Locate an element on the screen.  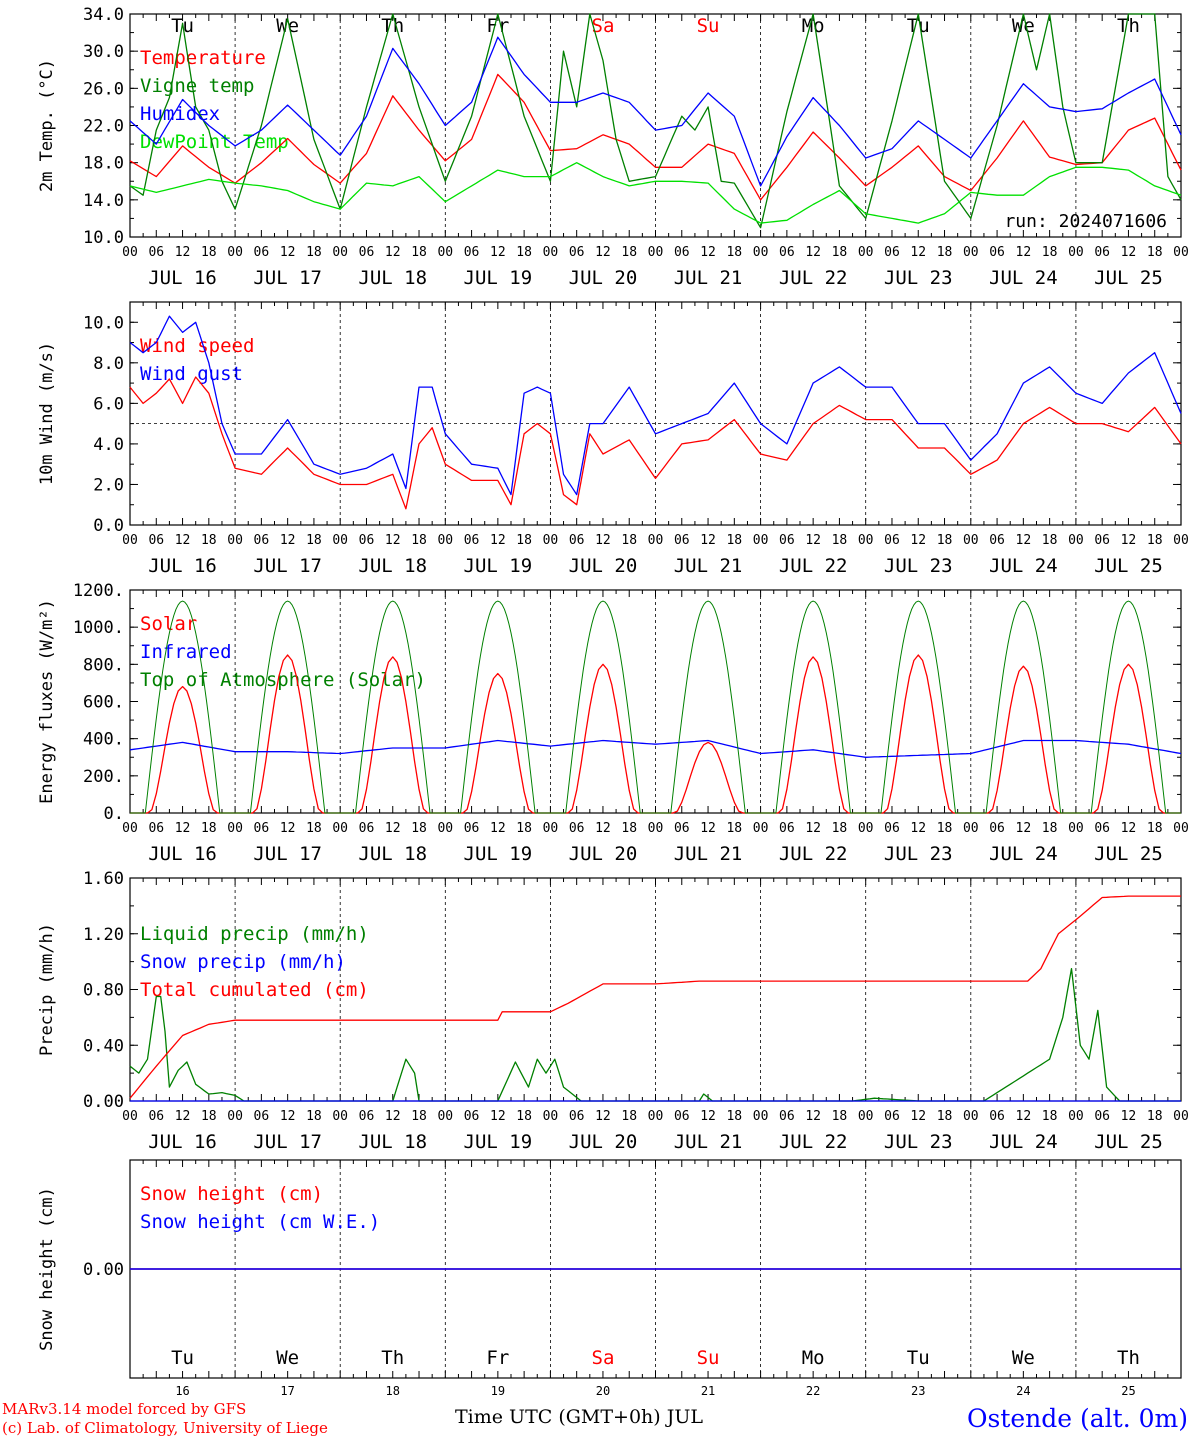
series-top-of-atmosphere-solar- is located at coordinates (655, 707).